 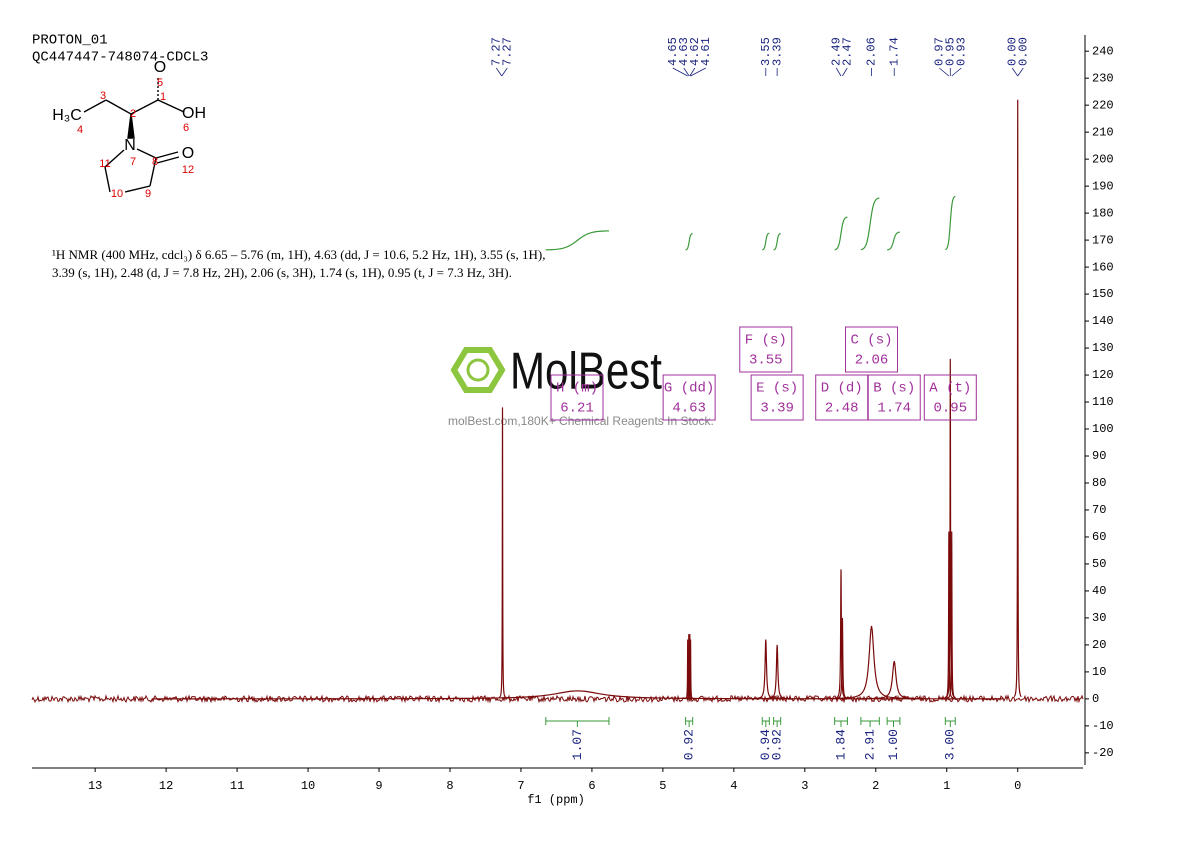 I want to click on atom-number: 9, so click(x=148, y=194).